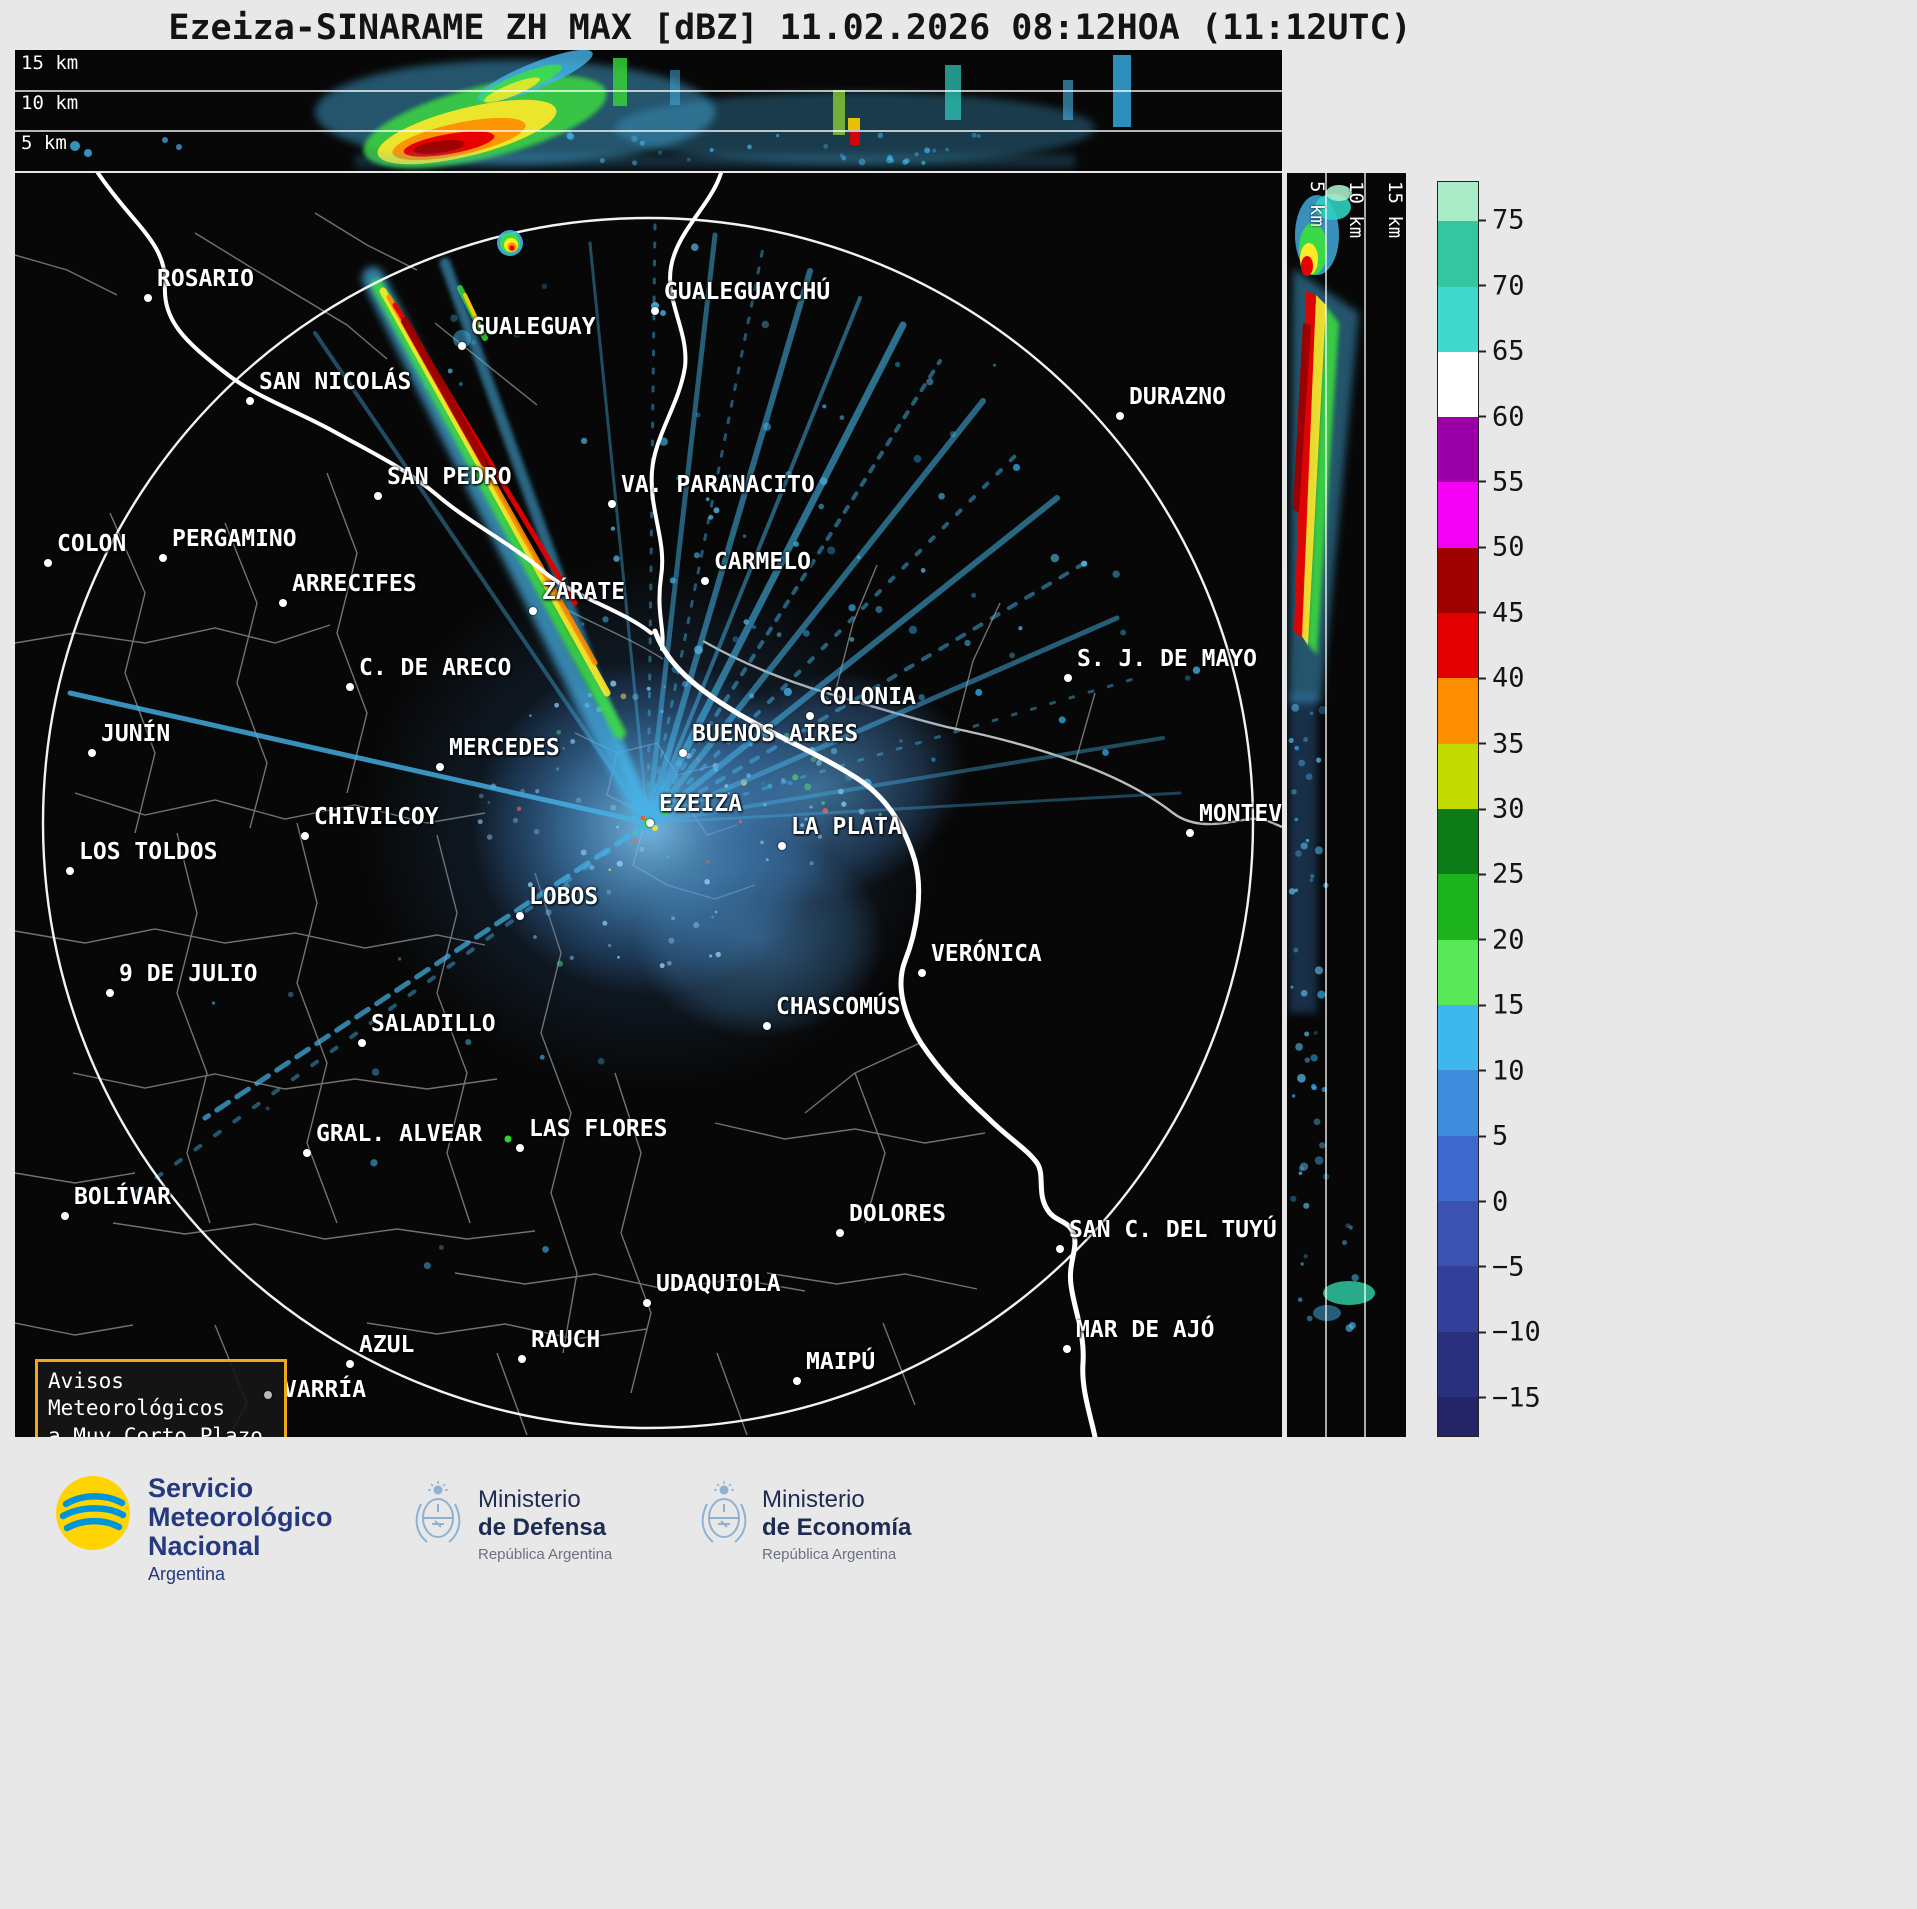  What do you see at coordinates (1508, 286) in the screenshot?
I see `colorbar-tick-label: 70` at bounding box center [1508, 286].